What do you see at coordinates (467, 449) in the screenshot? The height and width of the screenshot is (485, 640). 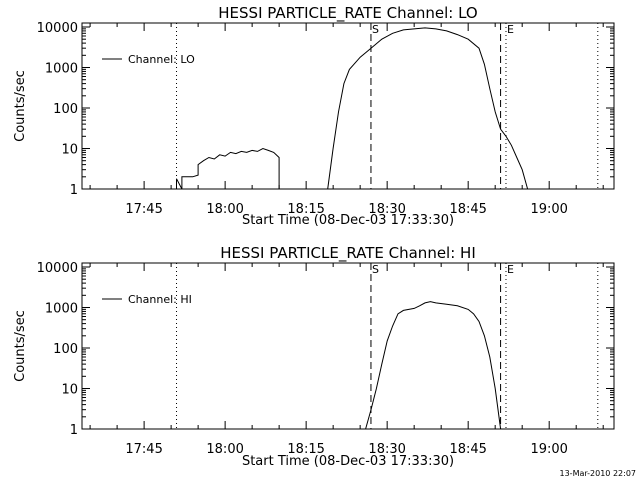 I see `x-tick-label-1: 18:45` at bounding box center [467, 449].